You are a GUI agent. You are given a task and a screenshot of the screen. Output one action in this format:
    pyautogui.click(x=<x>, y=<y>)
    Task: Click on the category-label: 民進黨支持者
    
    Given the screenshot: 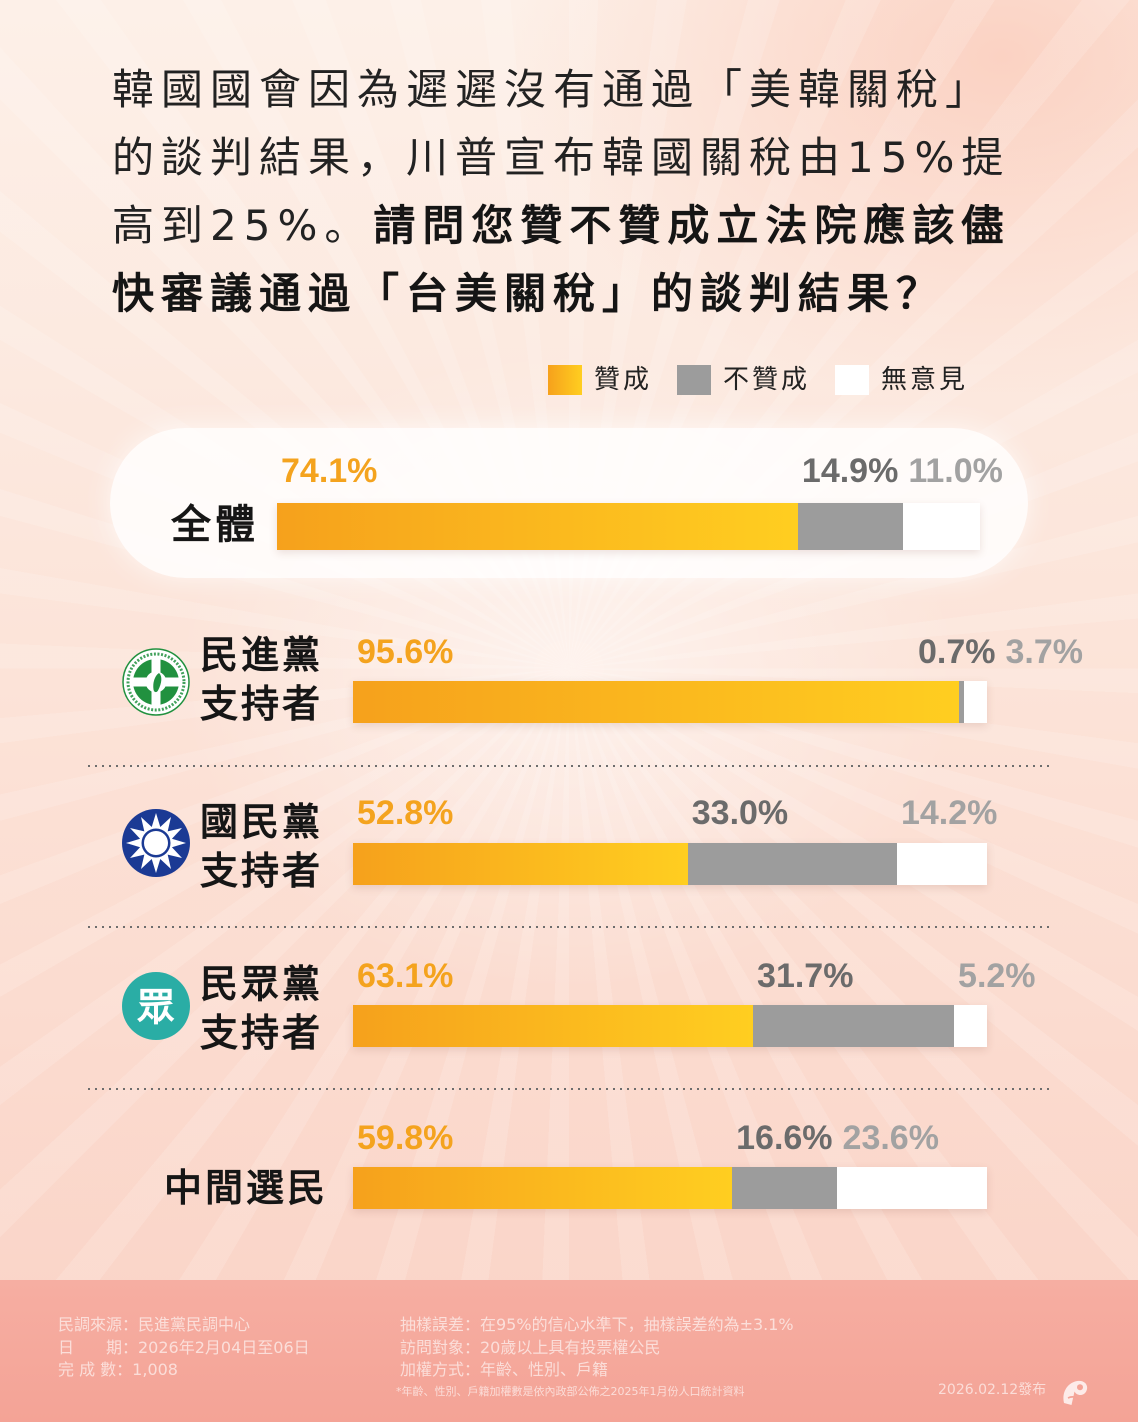 What is the action you would take?
    pyautogui.click(x=262, y=679)
    